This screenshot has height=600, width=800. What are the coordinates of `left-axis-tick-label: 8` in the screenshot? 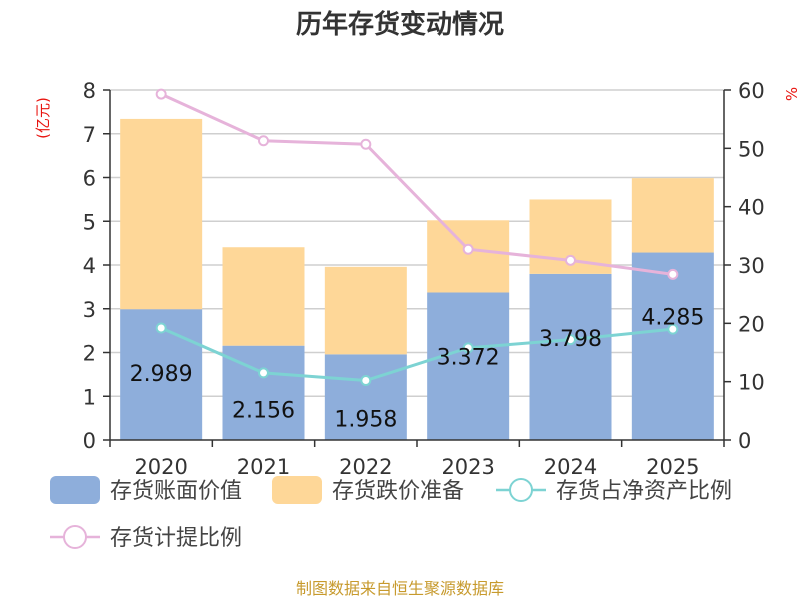 It's located at (89, 91).